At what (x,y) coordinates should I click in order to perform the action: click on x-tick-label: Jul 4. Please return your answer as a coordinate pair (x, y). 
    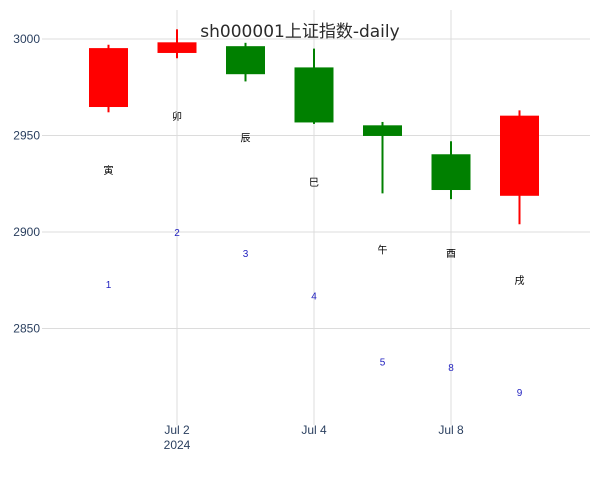
    Looking at the image, I should click on (314, 430).